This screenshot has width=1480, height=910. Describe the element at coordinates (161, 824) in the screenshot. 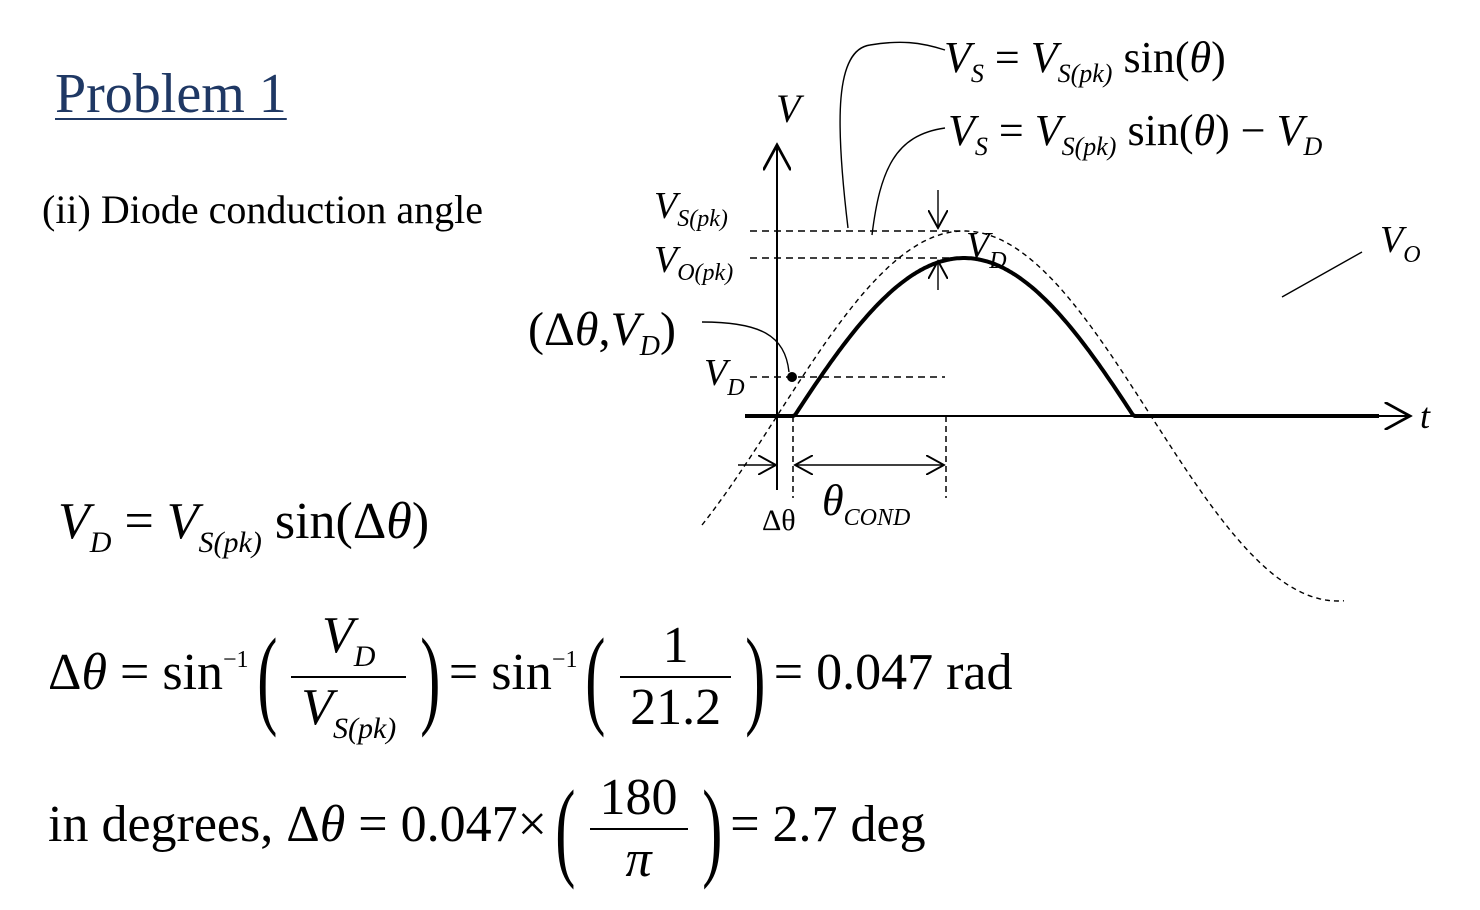

I see `eq3-prefix: in degrees,` at that location.